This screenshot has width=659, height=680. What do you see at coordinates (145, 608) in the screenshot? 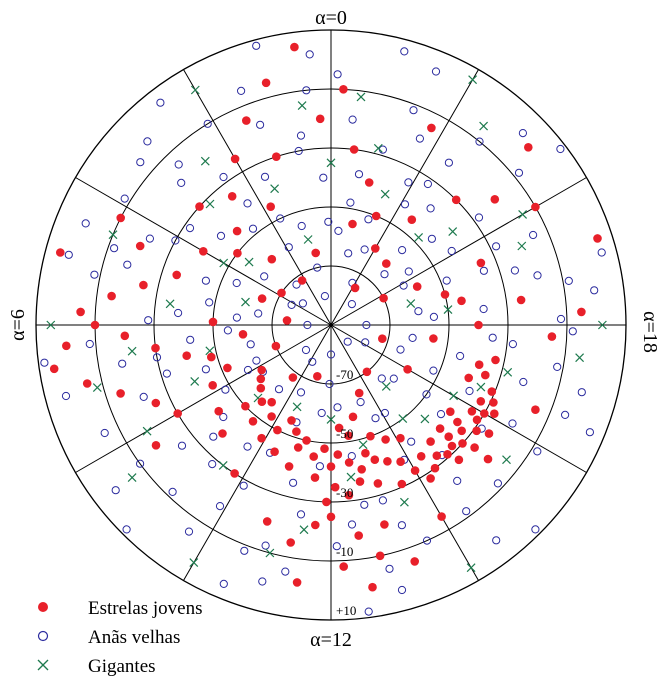
I see `legend-label-estrelas-jovens: Estrelas jovens` at bounding box center [145, 608].